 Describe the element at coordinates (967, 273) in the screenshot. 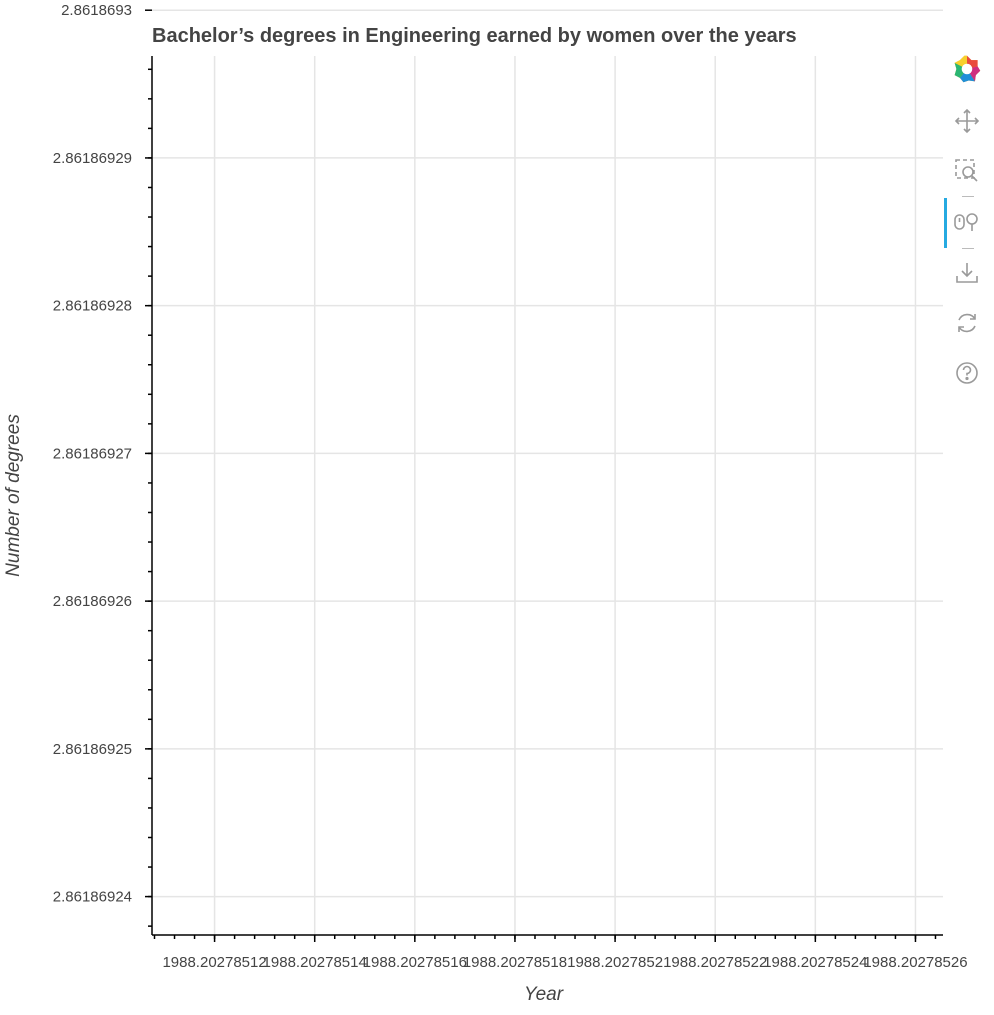

I see `save-icon` at that location.